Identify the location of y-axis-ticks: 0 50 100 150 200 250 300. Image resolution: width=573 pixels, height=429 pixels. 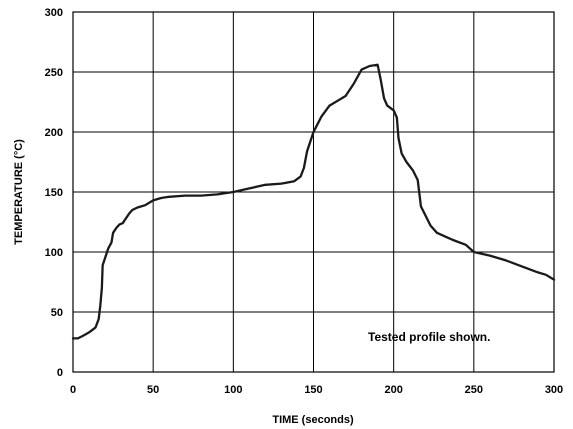
(54, 193).